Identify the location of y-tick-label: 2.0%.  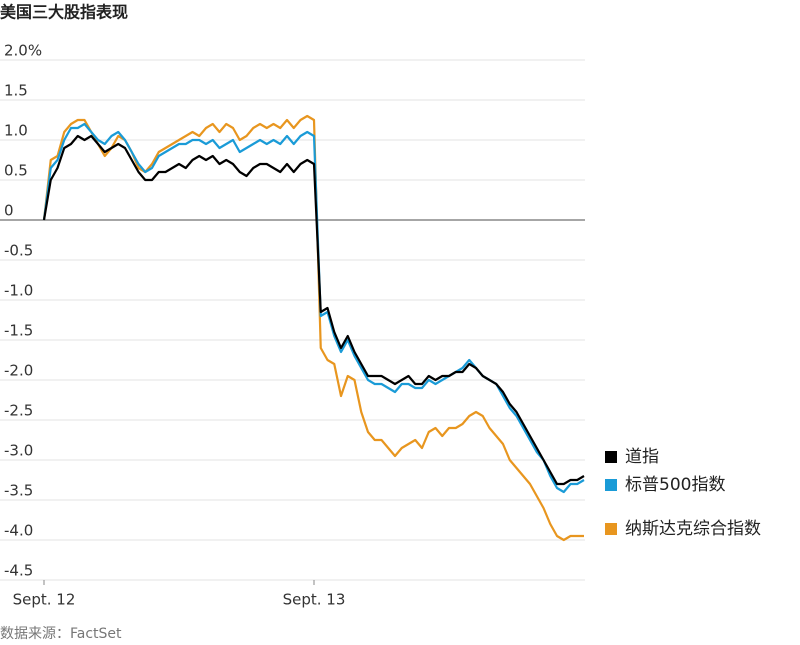
(23, 51).